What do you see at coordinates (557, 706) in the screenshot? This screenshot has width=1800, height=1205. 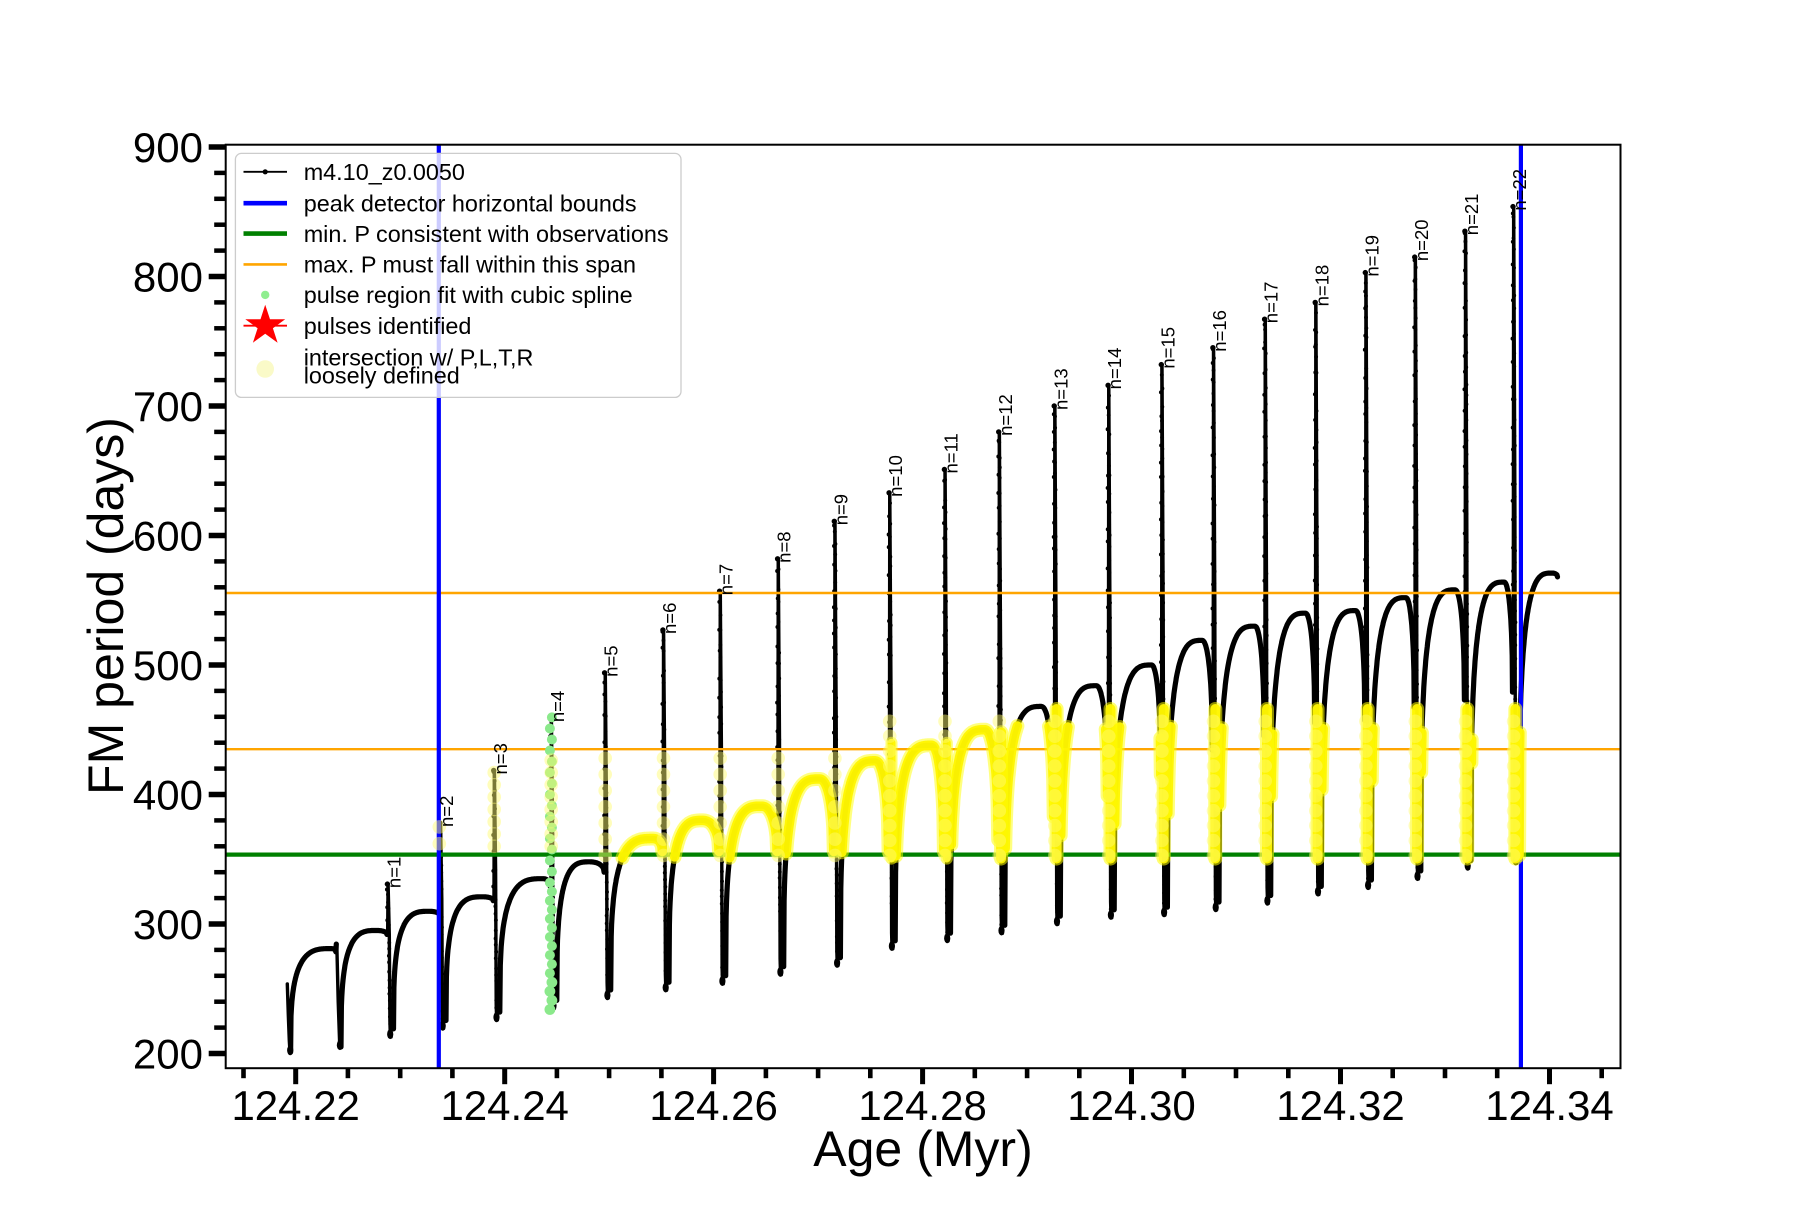 I see `svg-text: n=4` at bounding box center [557, 706].